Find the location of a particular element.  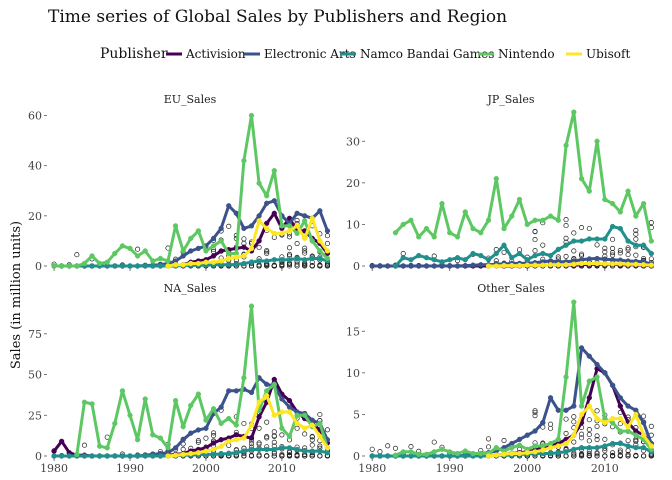

series-ubisoft is located at coordinates (248, 426).